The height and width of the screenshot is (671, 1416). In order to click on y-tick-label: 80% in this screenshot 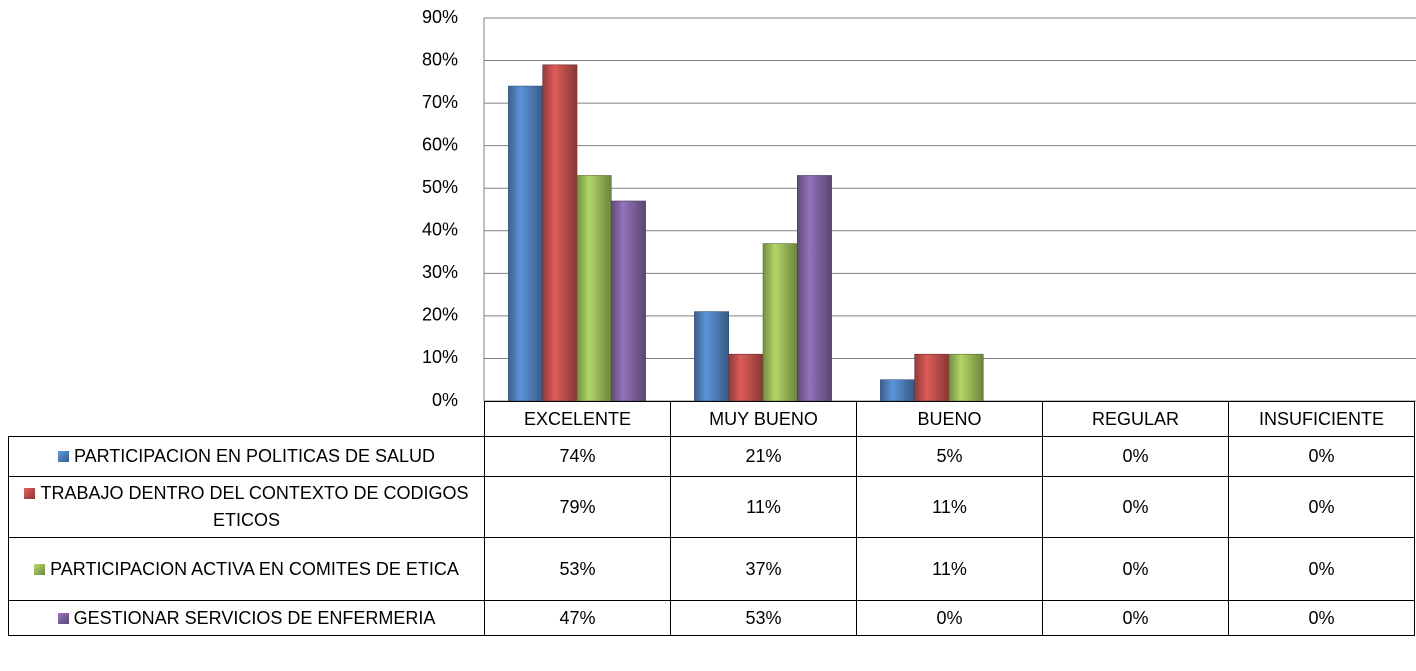, I will do `click(440, 59)`.